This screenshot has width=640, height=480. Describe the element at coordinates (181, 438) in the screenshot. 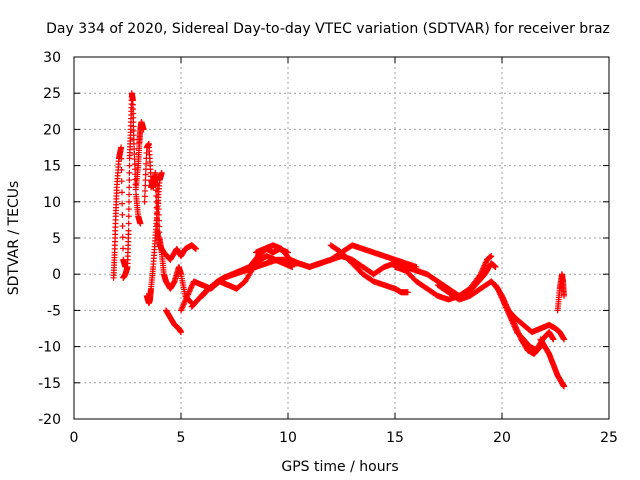

I see `x-tick-label: 5` at that location.